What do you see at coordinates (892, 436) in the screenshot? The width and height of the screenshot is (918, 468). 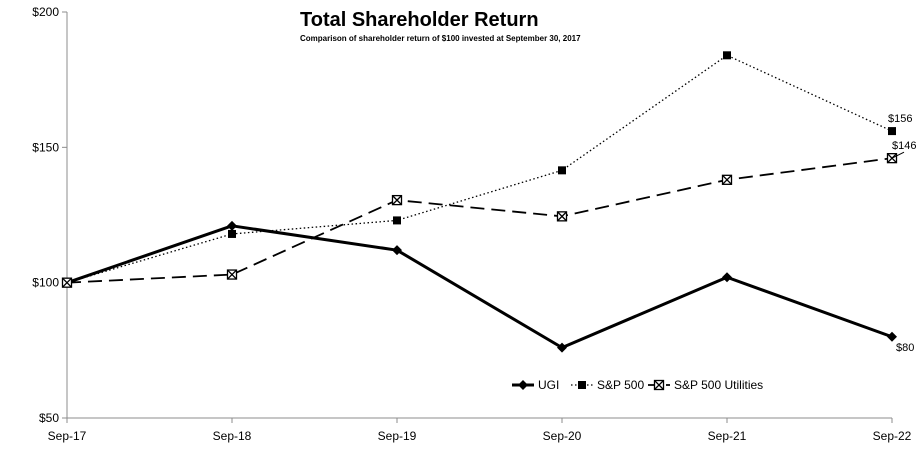 I see `x-tick-label: Sep-22` at bounding box center [892, 436].